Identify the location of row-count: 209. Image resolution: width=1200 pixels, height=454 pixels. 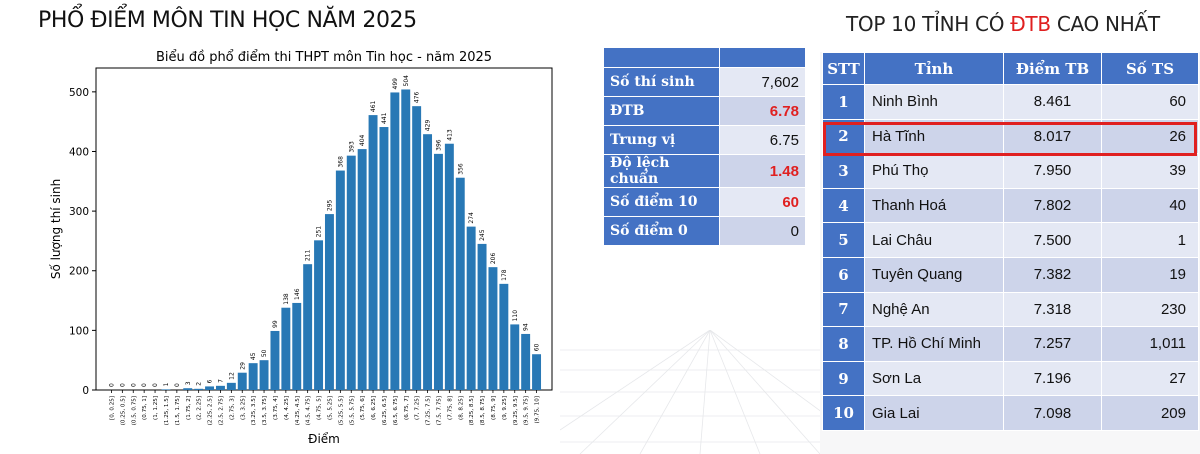
(1150, 413).